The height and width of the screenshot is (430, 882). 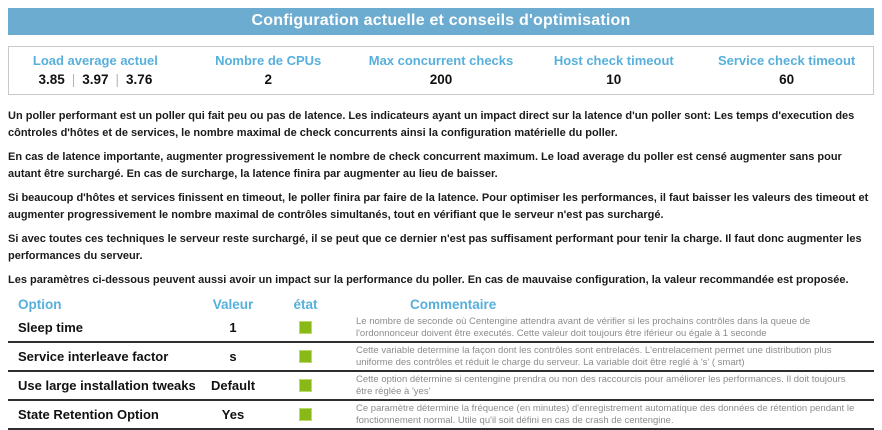 What do you see at coordinates (51, 79) in the screenshot?
I see `load-1min: 3.85` at bounding box center [51, 79].